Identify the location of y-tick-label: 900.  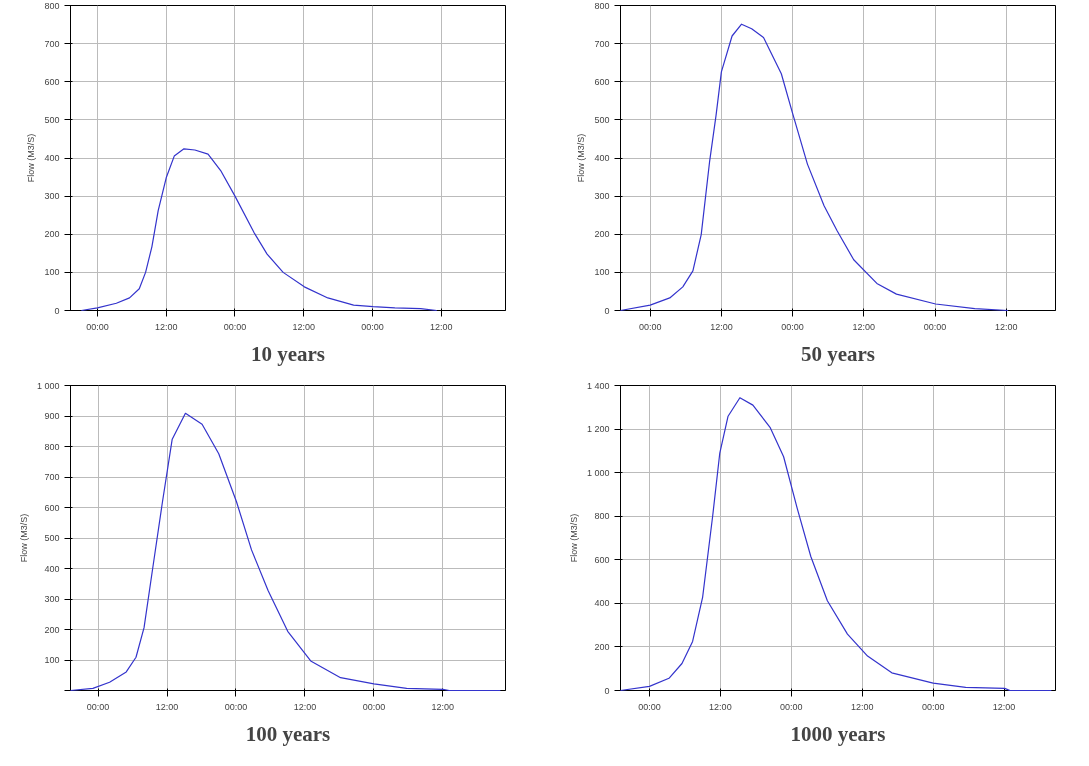
(52, 416).